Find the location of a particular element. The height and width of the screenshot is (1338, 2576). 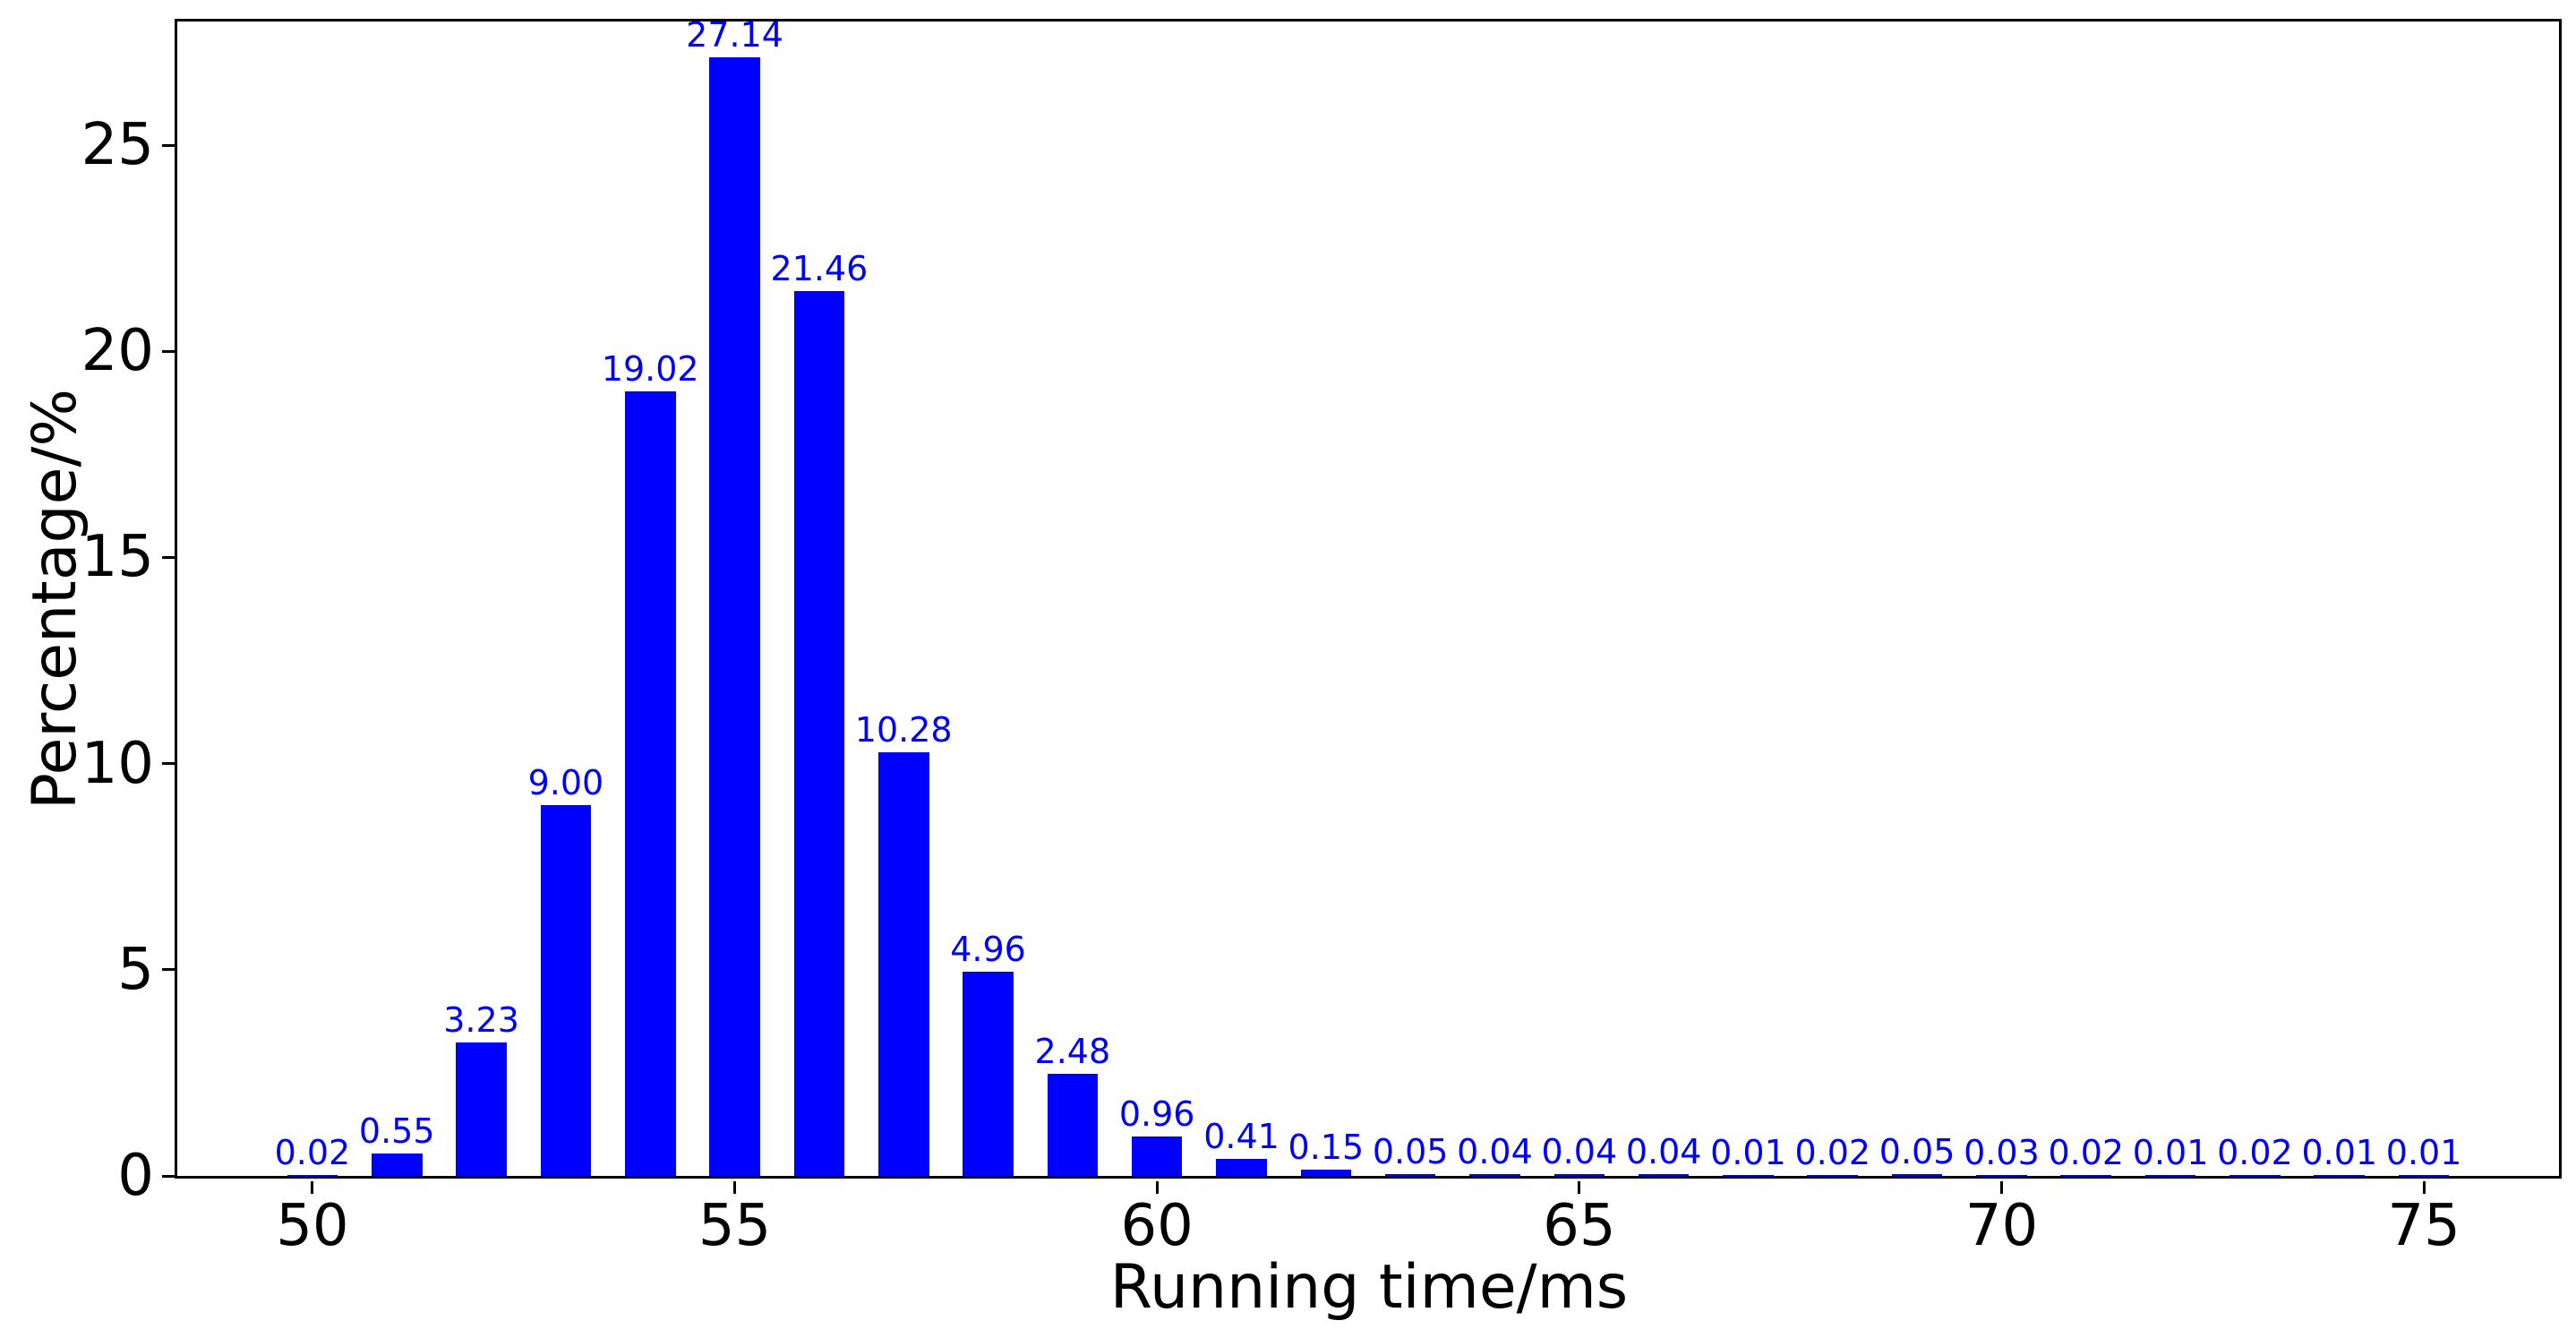

y-tick-label: 10 is located at coordinates (118, 763).